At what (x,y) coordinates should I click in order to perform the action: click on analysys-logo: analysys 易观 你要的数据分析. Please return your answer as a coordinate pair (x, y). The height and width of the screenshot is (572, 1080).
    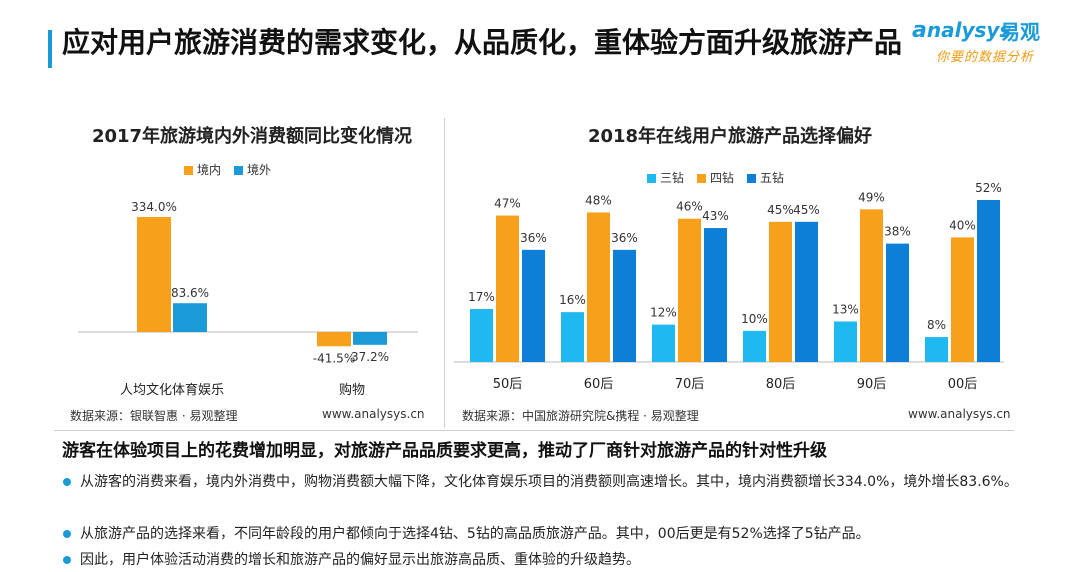
    Looking at the image, I should click on (987, 43).